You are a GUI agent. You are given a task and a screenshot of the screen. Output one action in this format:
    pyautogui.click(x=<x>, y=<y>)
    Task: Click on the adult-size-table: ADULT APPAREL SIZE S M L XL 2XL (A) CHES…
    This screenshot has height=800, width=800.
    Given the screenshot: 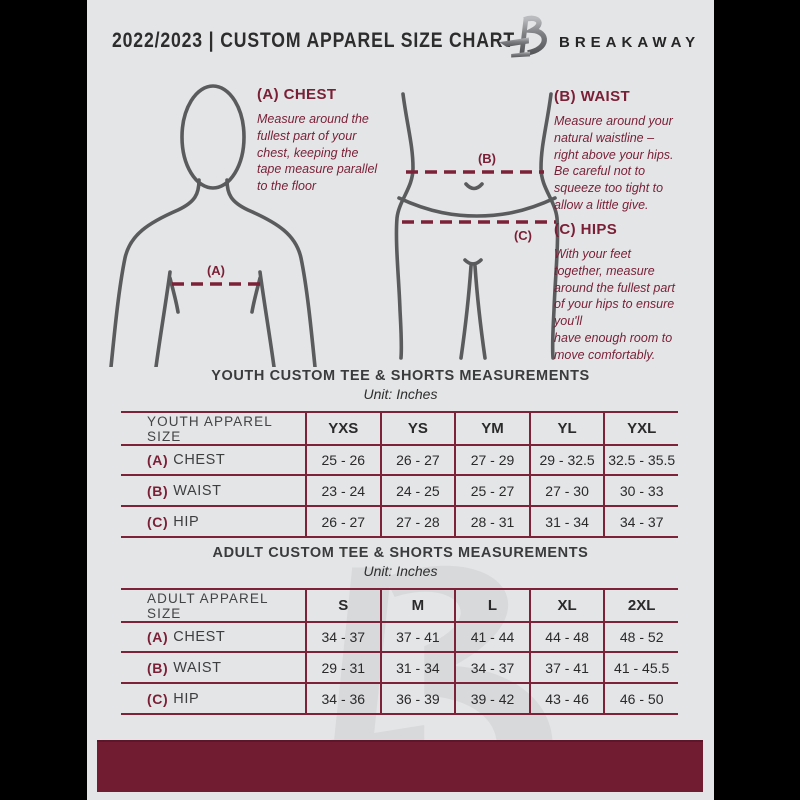 What is the action you would take?
    pyautogui.click(x=399, y=651)
    